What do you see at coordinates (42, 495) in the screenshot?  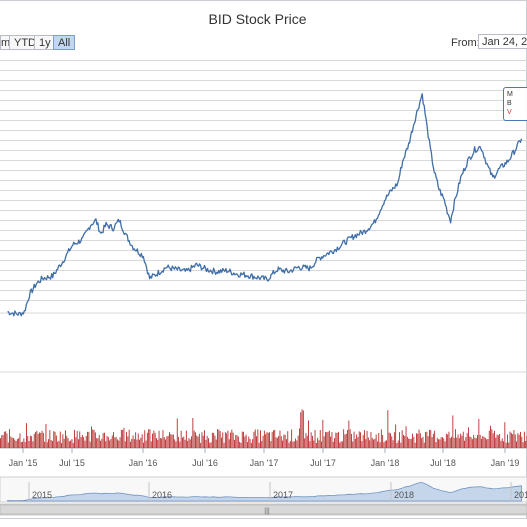 I see `navigator-year-label: 2015` at bounding box center [42, 495].